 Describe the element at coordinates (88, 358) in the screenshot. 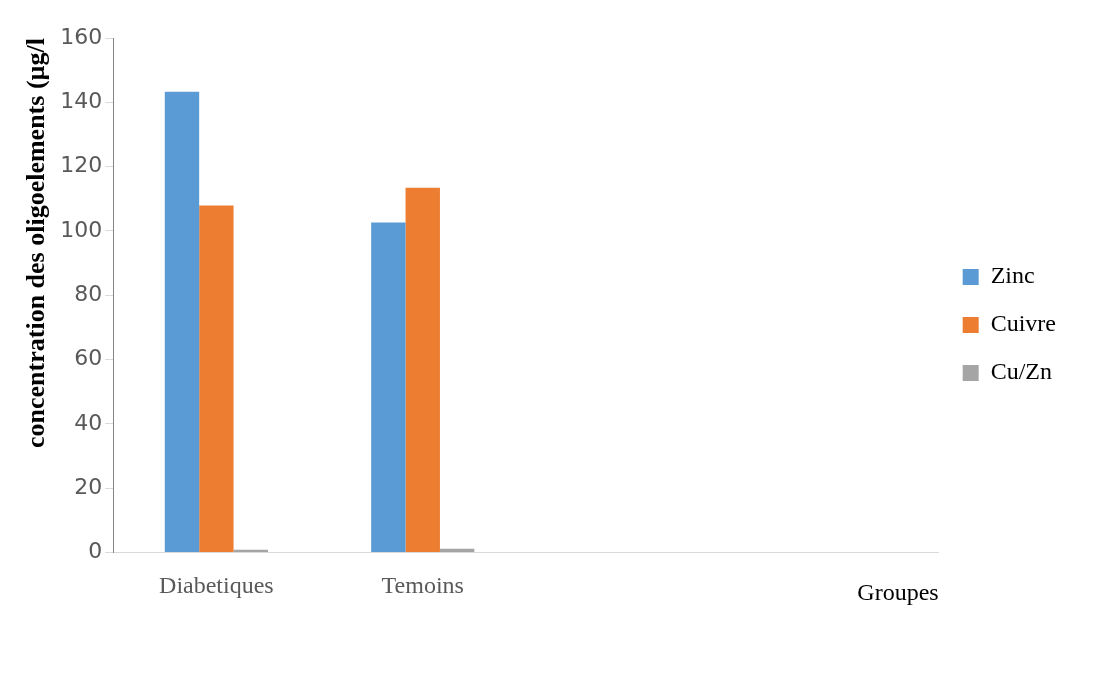

I see `y-tick-label: 60` at that location.